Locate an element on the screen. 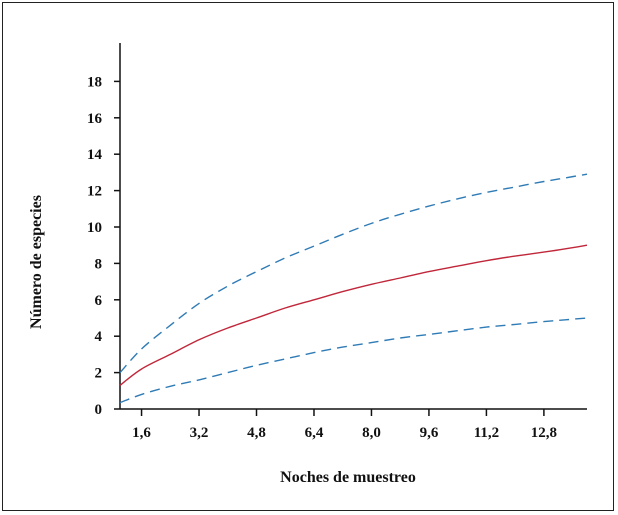 The width and height of the screenshot is (618, 515). x-tick-label: 12,8 is located at coordinates (544, 433).